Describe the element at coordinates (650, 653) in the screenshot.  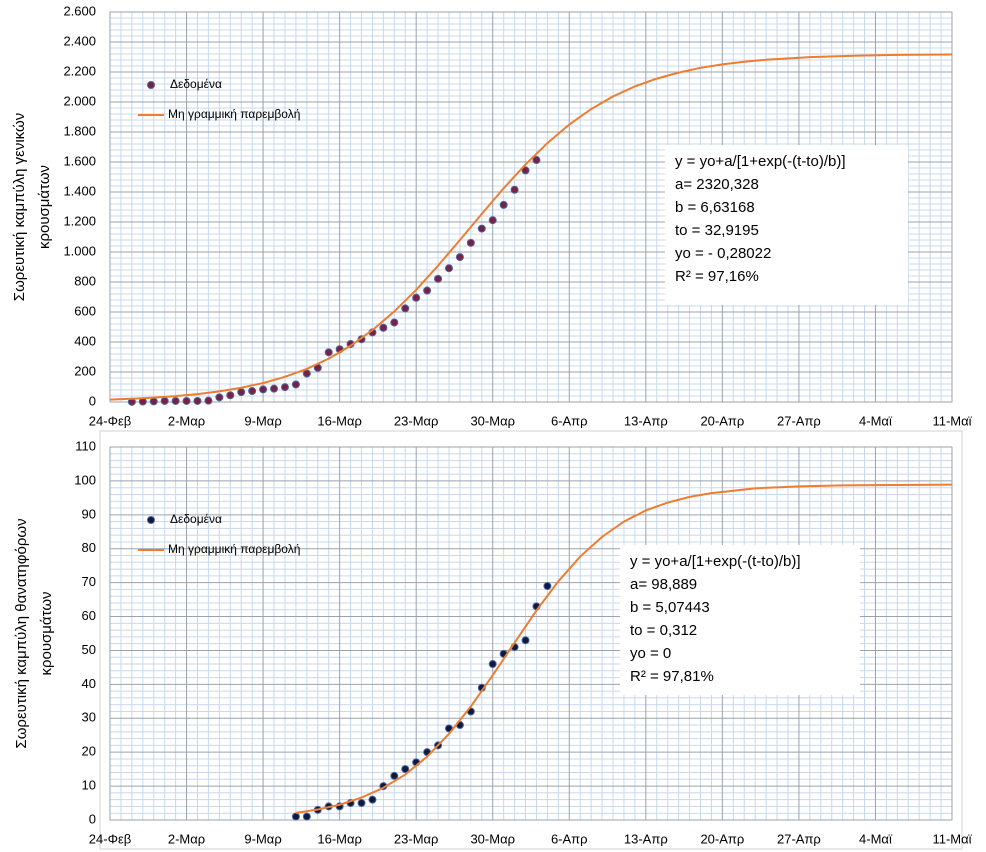
I see `annotation-text: yo = 0` at that location.